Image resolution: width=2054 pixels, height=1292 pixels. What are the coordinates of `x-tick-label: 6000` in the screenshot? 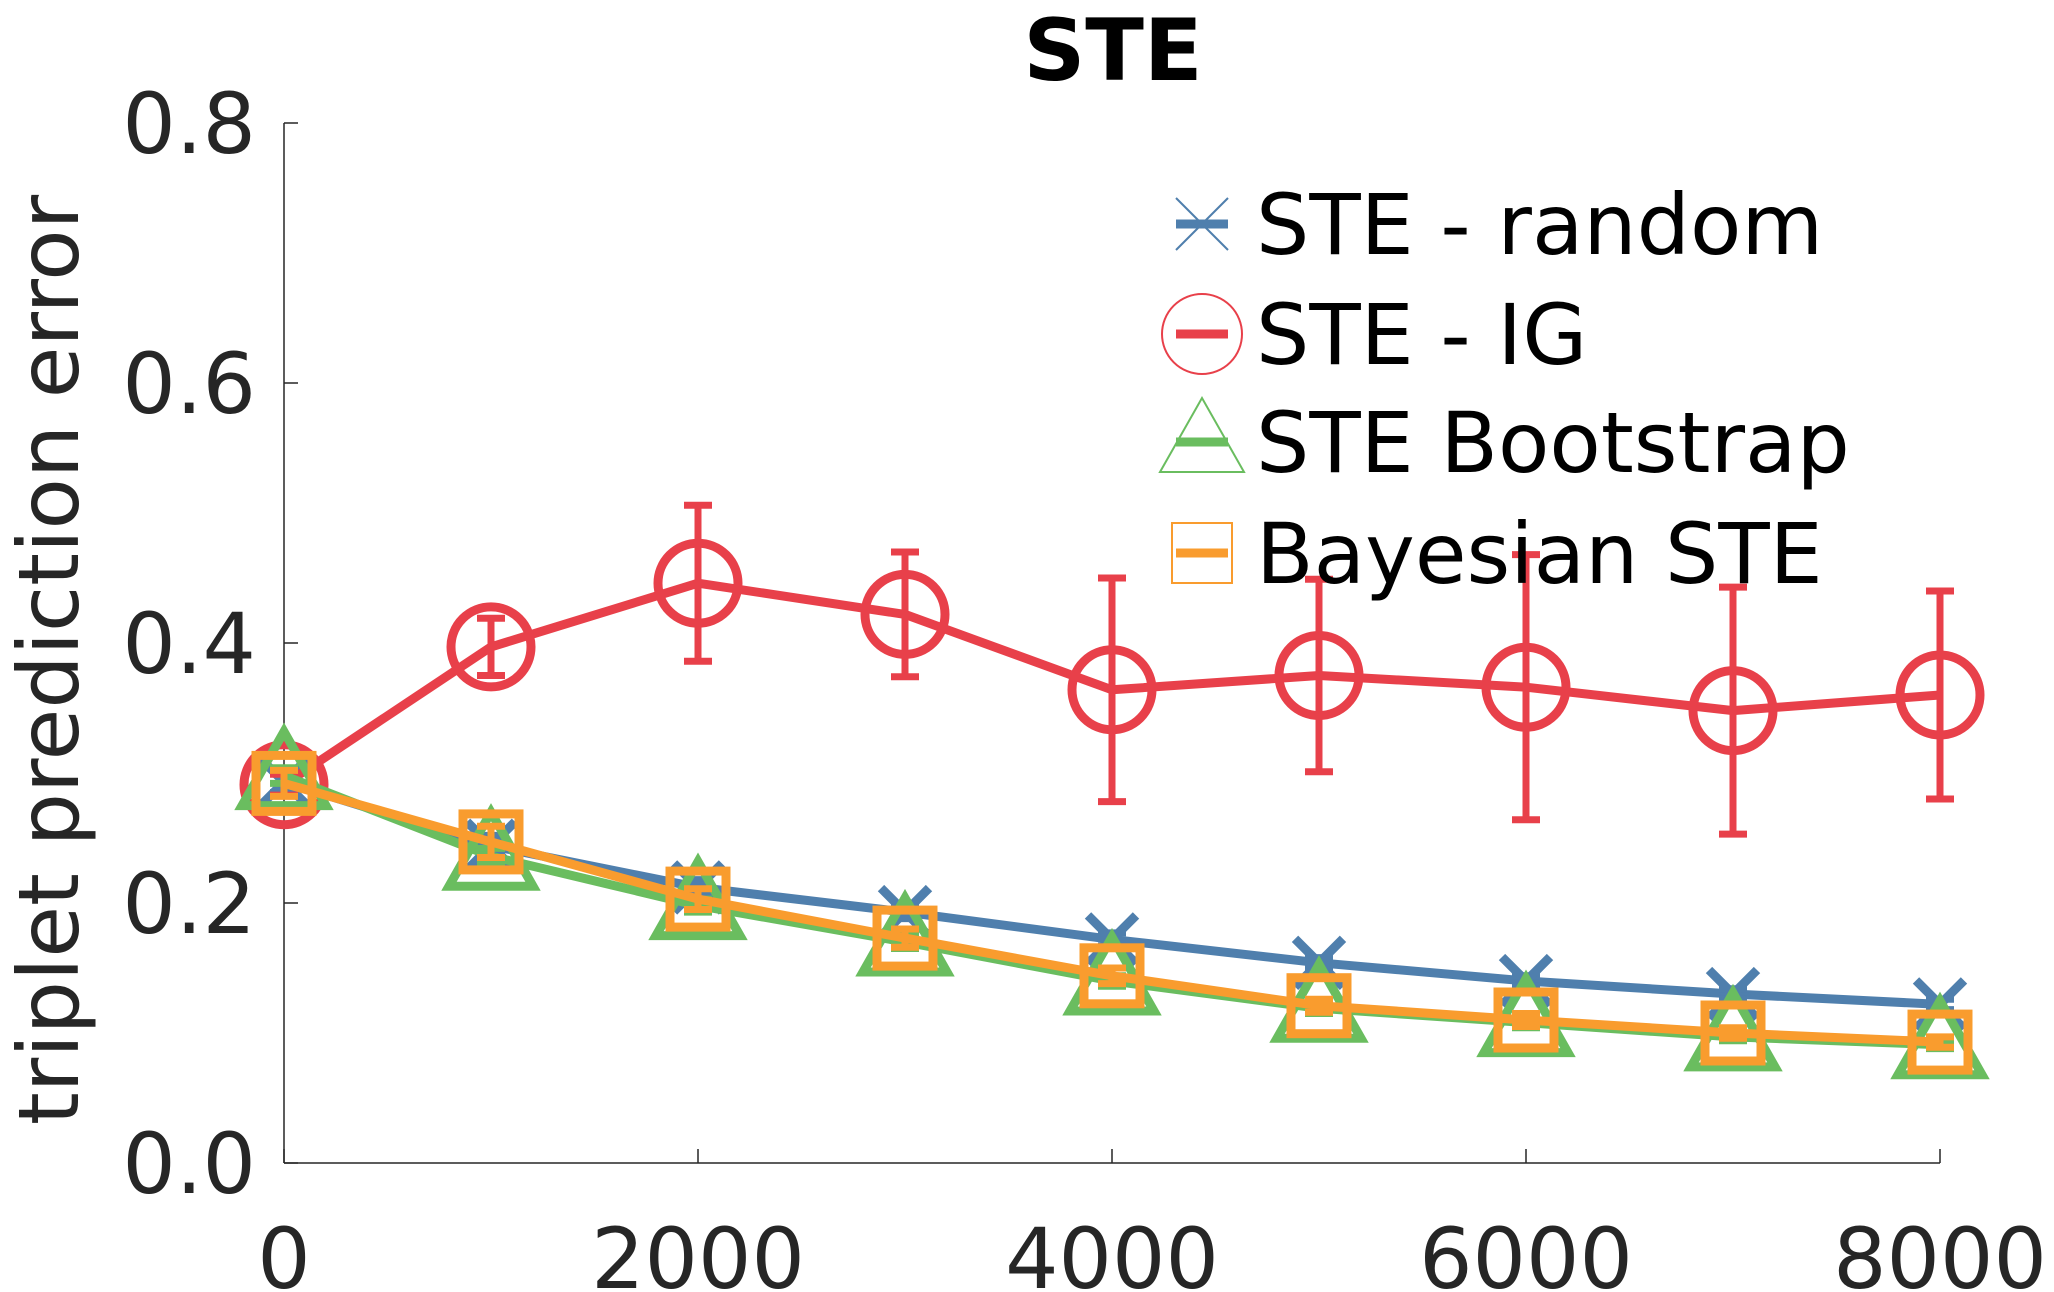 It's located at (1526, 1251).